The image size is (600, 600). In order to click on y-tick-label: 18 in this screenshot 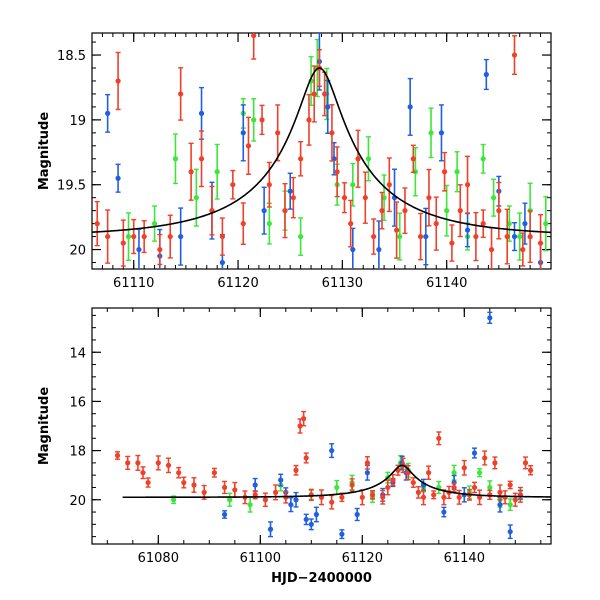, I will do `click(77, 452)`.